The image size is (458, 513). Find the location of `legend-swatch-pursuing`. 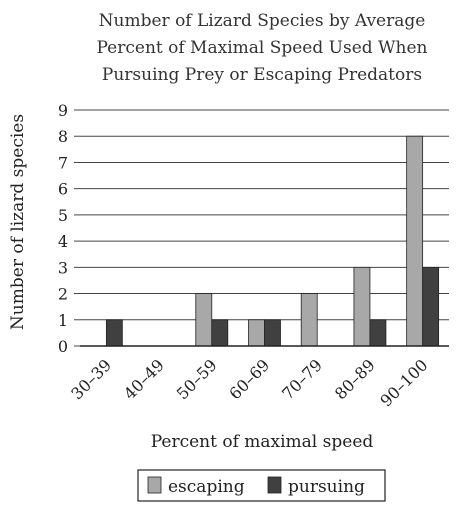

legend-swatch-pursuing is located at coordinates (274, 485).